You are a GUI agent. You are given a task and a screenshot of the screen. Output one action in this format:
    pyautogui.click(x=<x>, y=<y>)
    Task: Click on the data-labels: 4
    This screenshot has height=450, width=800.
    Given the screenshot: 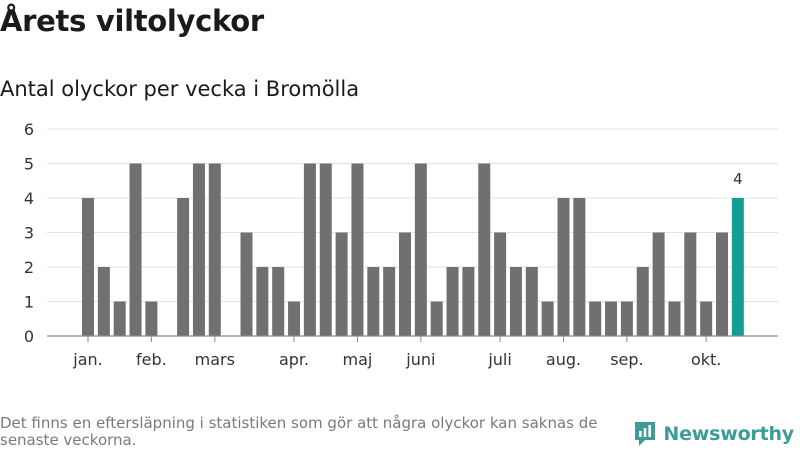 What is the action you would take?
    pyautogui.click(x=738, y=179)
    